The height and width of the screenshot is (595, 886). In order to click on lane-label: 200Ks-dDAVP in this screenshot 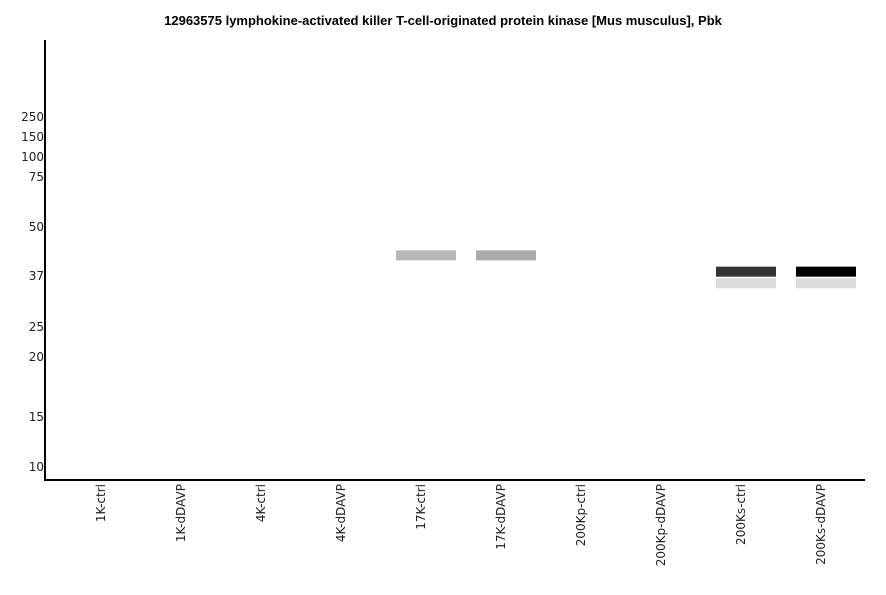, I will do `click(821, 524)`.